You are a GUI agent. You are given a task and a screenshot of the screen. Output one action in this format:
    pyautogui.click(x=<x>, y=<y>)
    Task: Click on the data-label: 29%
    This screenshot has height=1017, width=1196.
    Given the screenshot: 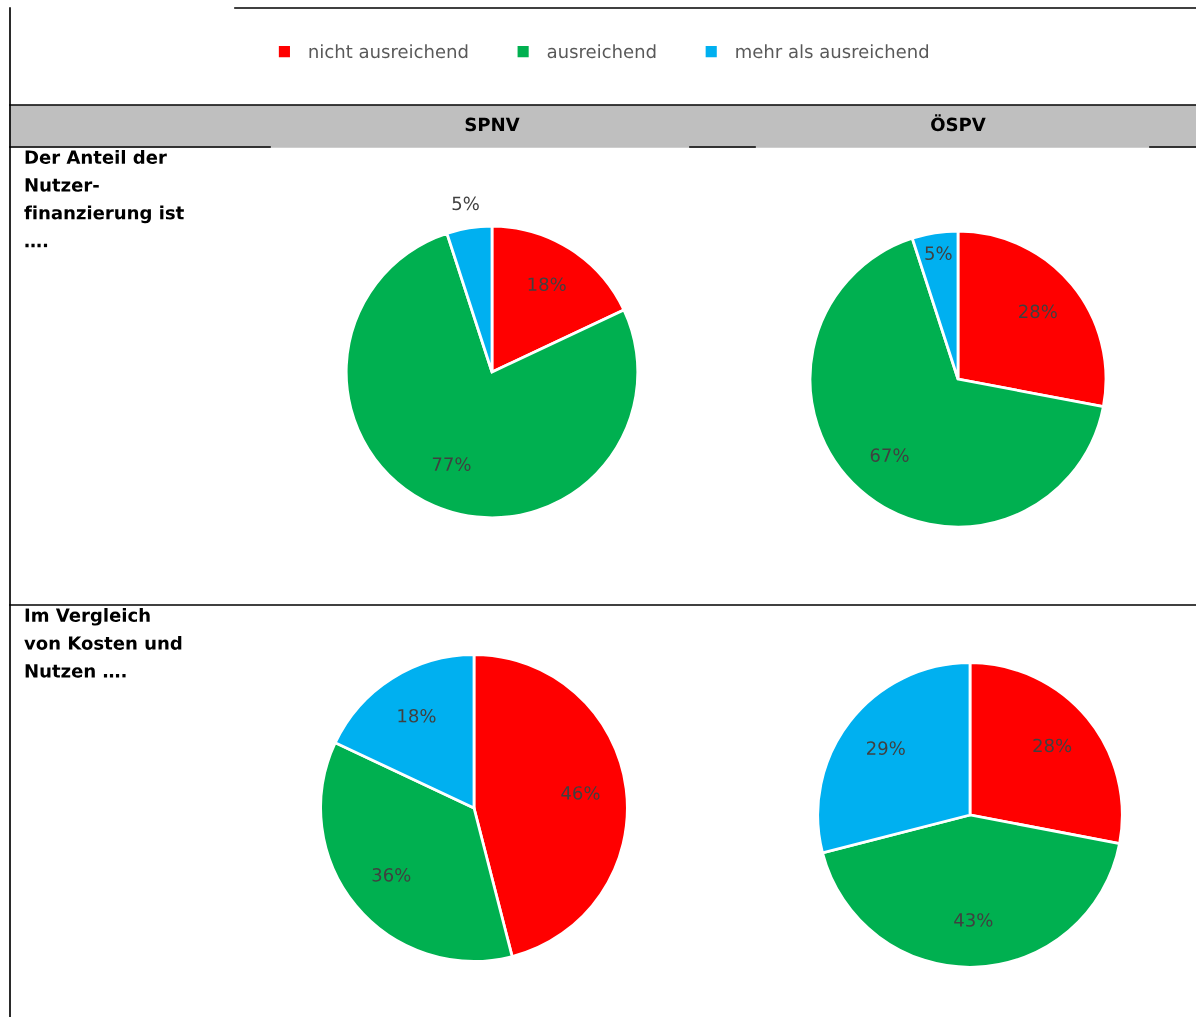 What is the action you would take?
    pyautogui.click(x=886, y=748)
    